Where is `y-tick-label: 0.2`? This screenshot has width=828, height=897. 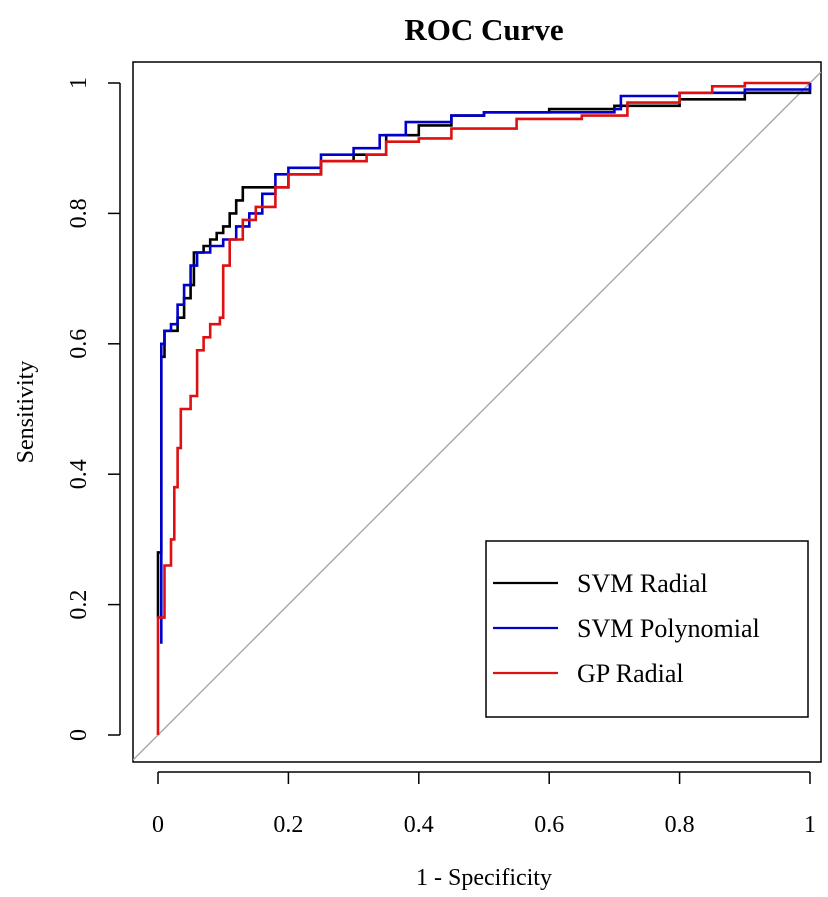
y-tick-label: 0.2 is located at coordinates (79, 605).